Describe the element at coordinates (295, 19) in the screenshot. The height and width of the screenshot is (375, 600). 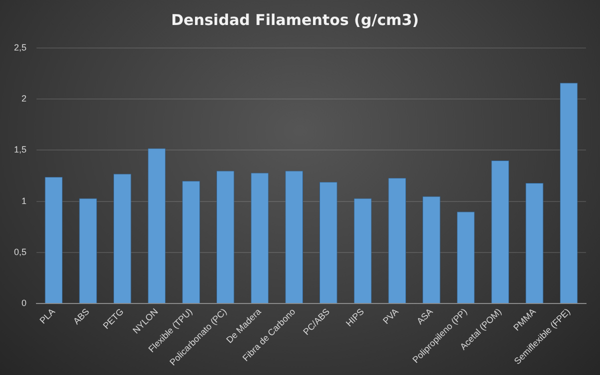
I see `chart-title: Densidad Filamentos (g/cm3)` at that location.